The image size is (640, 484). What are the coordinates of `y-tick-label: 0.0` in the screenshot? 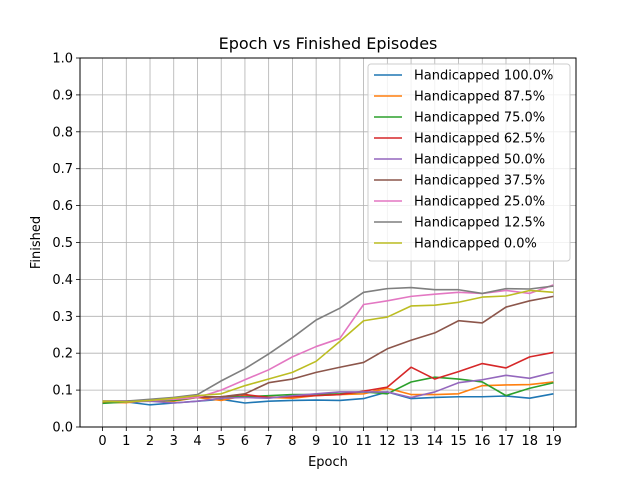 It's located at (62, 428).